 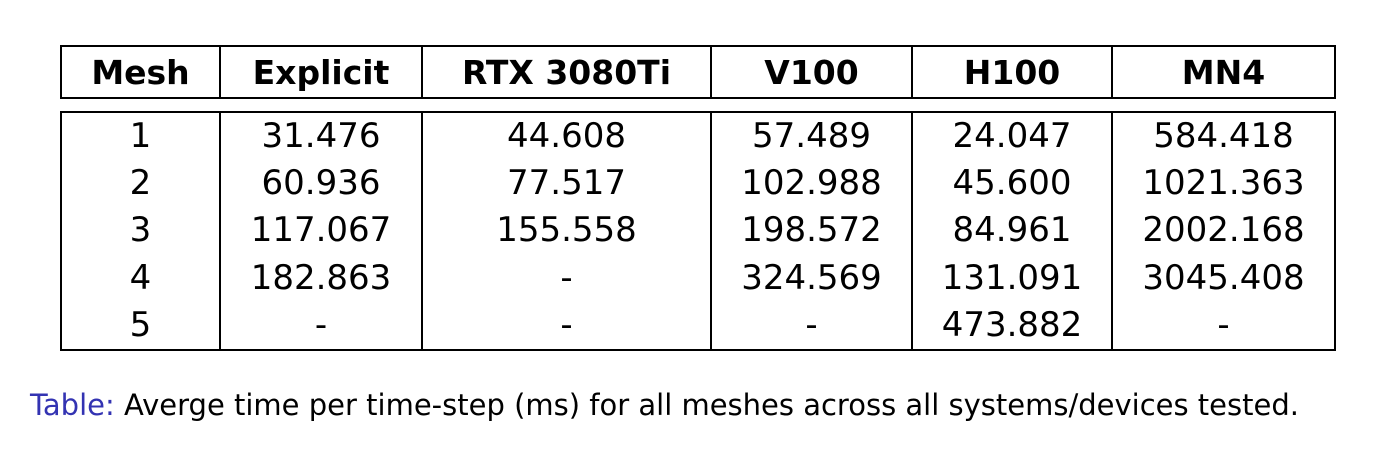 What do you see at coordinates (1223, 278) in the screenshot?
I see `cell-mn4: 3045.408` at bounding box center [1223, 278].